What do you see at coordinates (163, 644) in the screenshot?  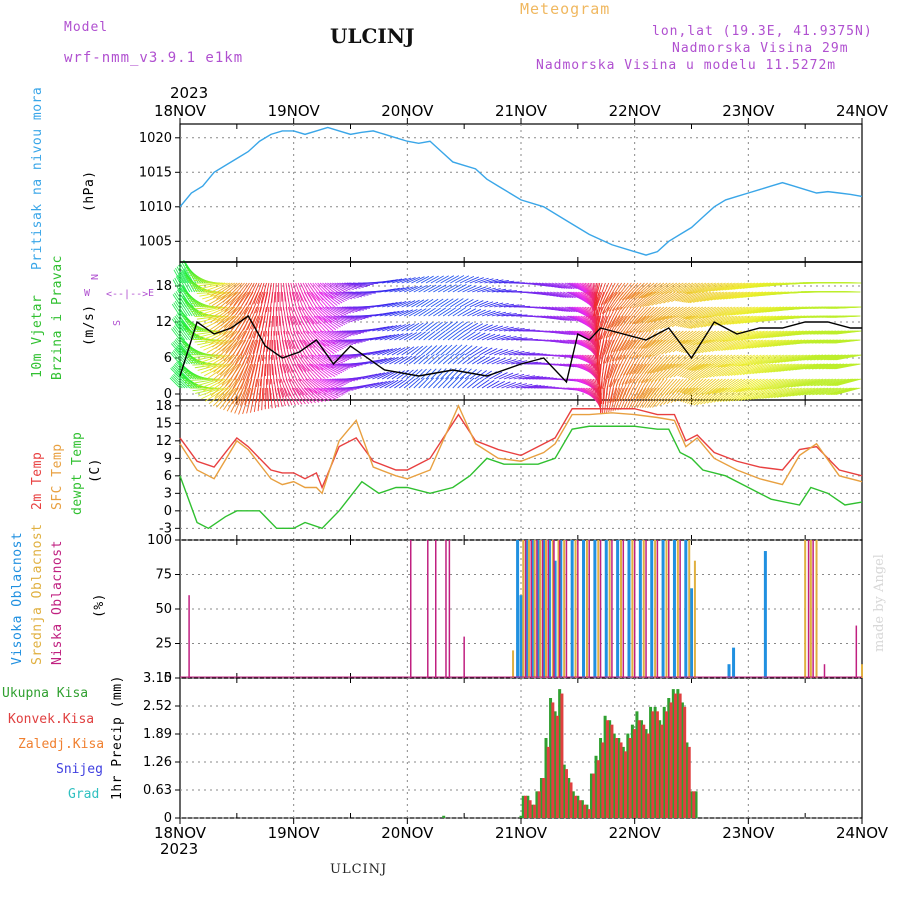 I see `y-tick-label: 25` at bounding box center [163, 644].